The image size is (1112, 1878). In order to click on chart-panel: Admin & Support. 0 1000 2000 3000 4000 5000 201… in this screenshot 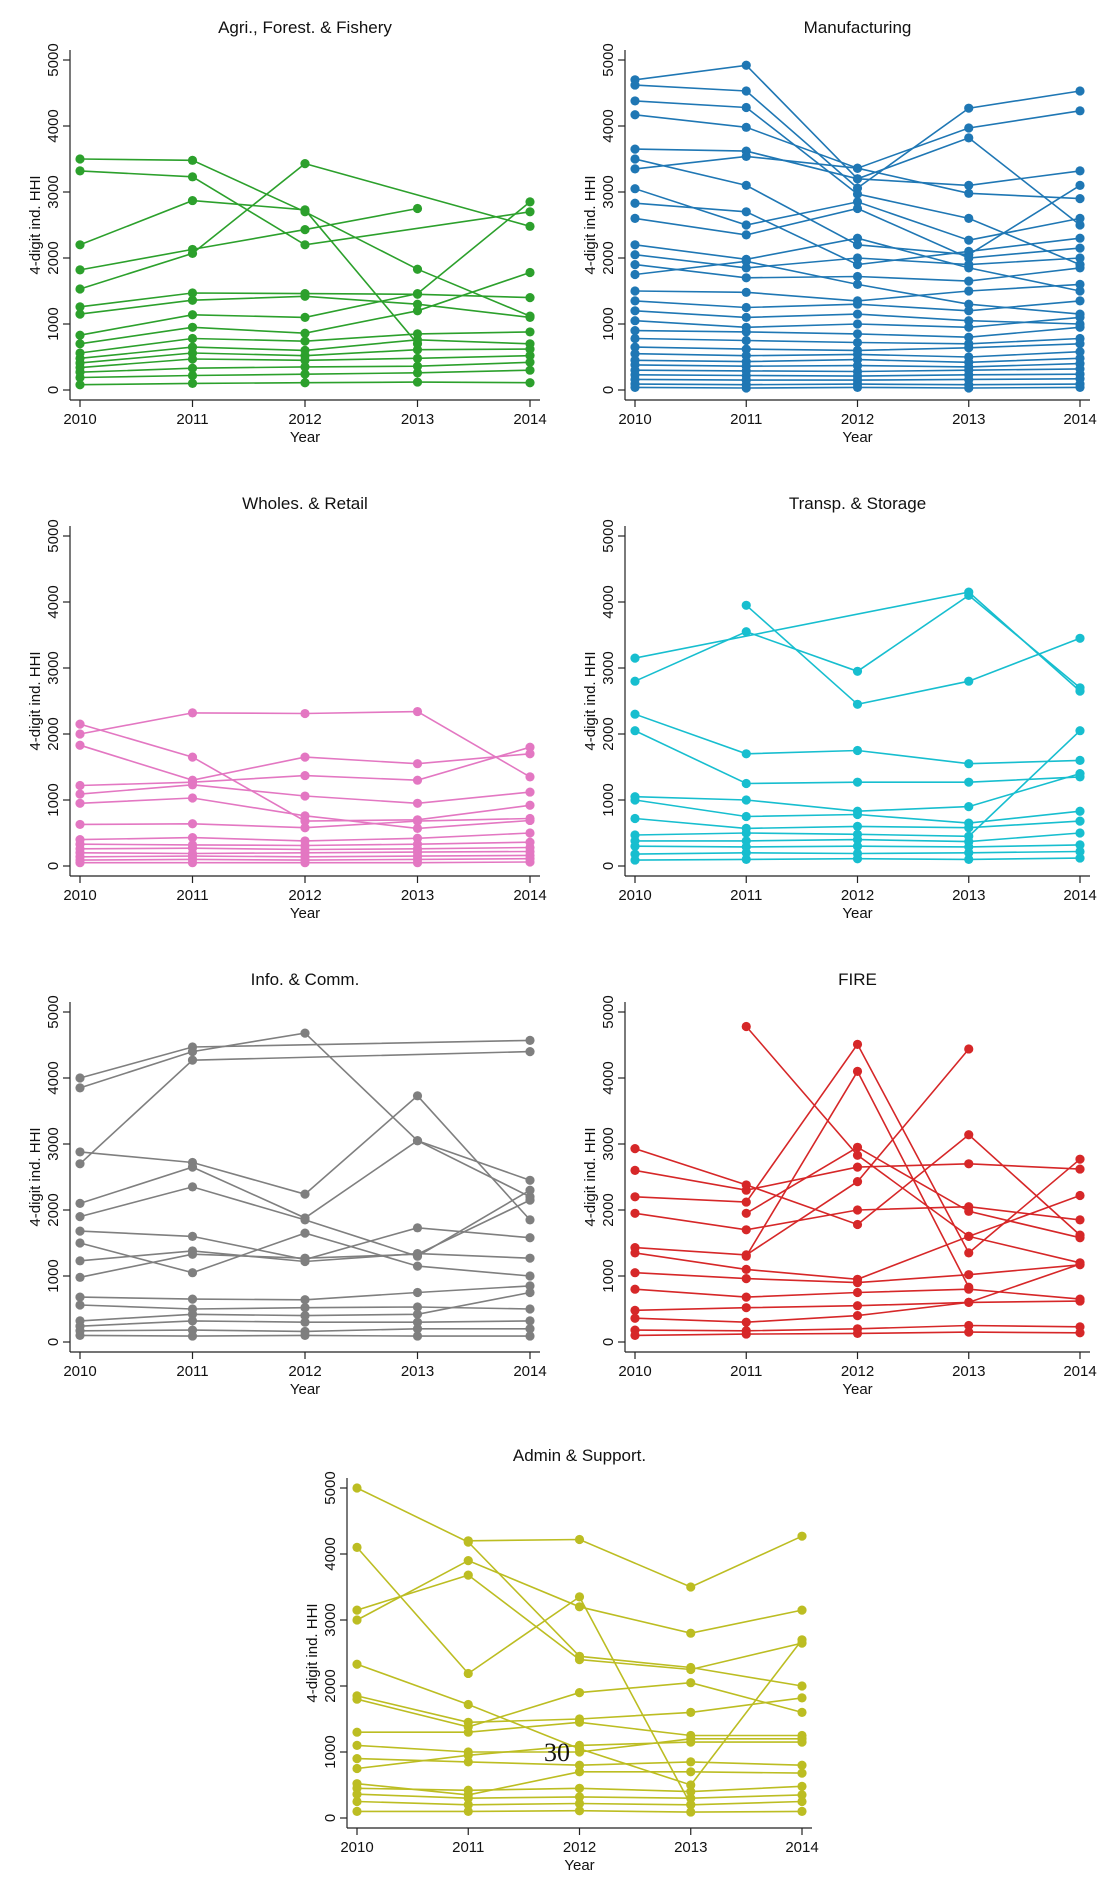, I will do `click(561, 1660)`.